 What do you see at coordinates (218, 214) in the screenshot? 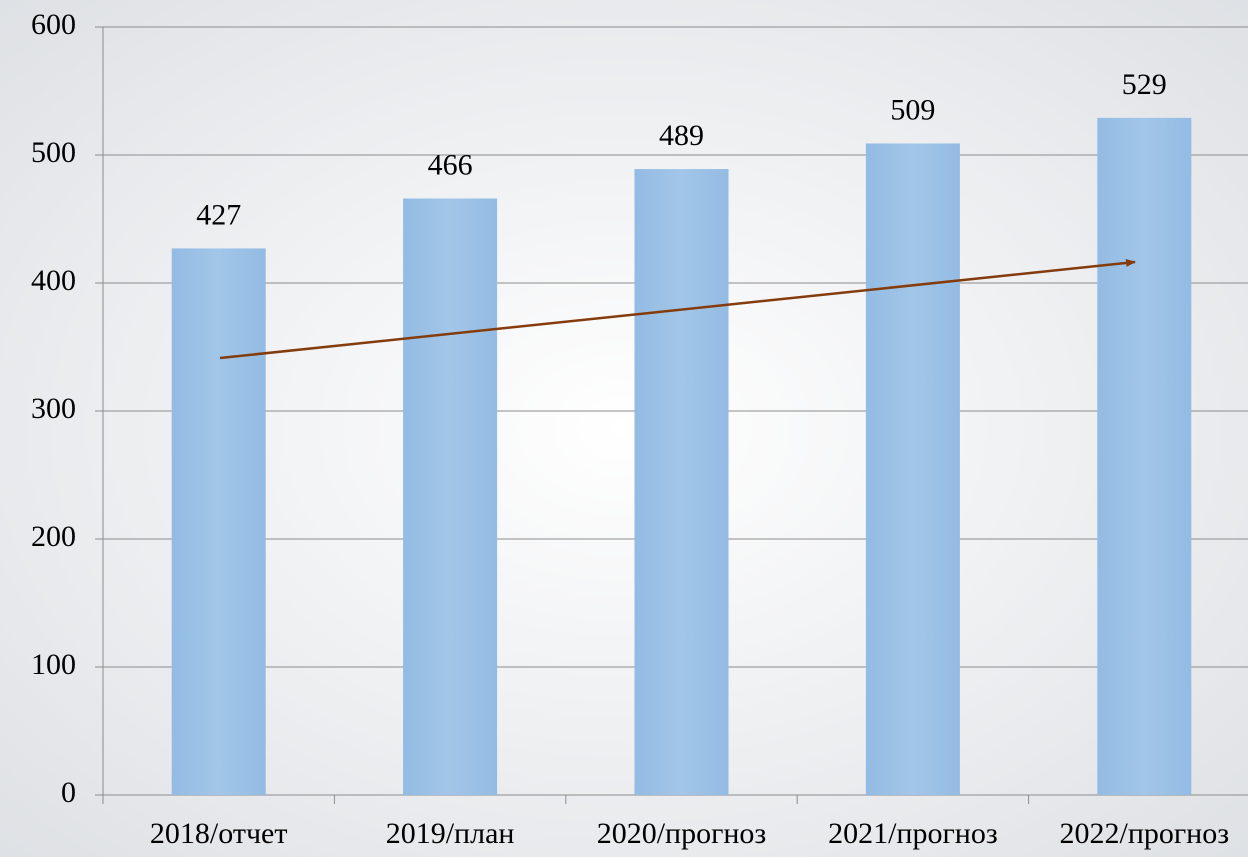
I see `data-label: 427` at bounding box center [218, 214].